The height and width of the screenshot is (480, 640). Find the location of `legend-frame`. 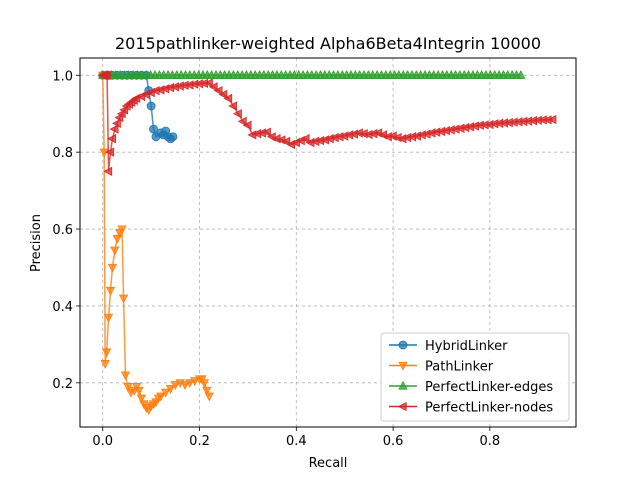

legend-frame is located at coordinates (475, 377).